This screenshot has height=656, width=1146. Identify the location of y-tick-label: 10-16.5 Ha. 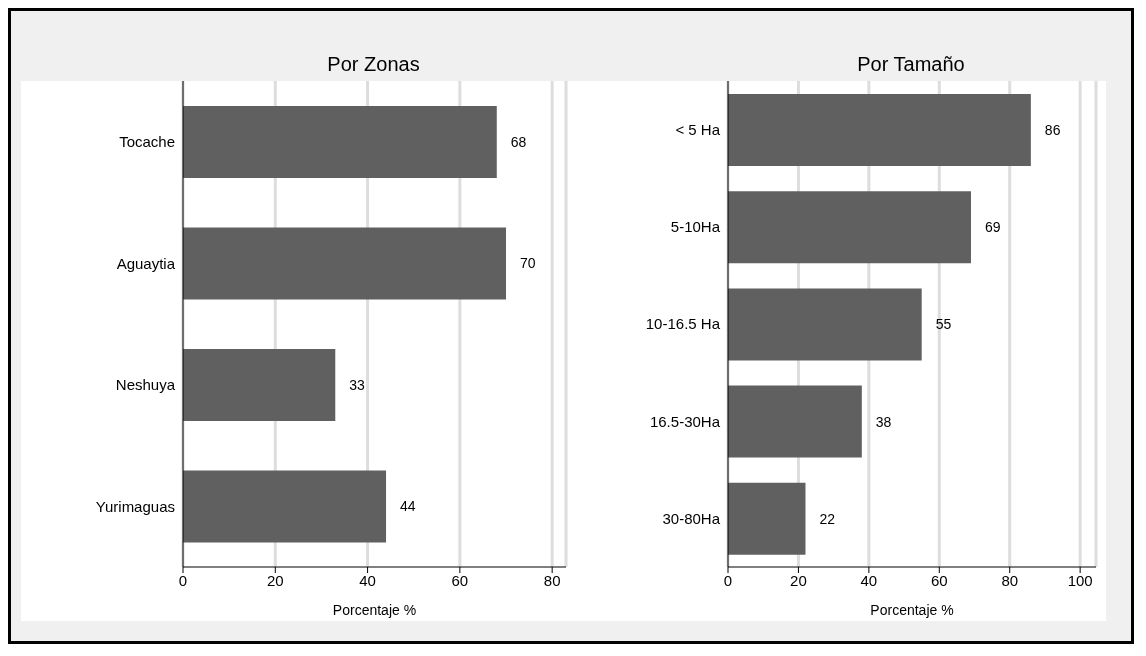
(683, 324).